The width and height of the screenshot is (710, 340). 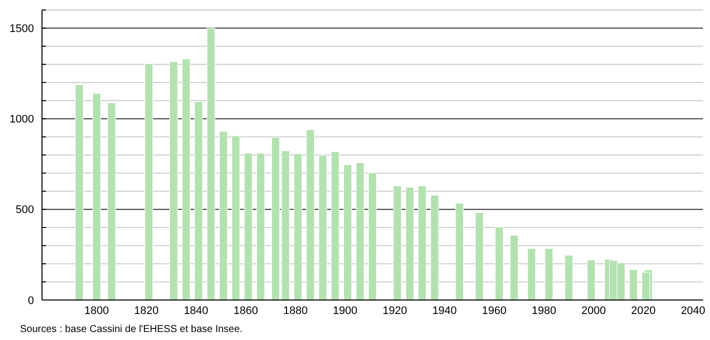 What do you see at coordinates (246, 311) in the screenshot?
I see `x-tick-label: 1860` at bounding box center [246, 311].